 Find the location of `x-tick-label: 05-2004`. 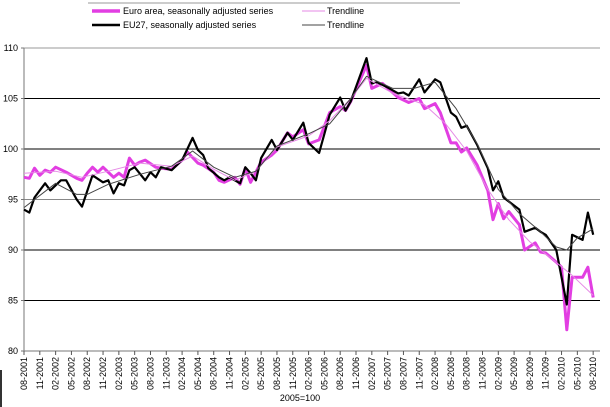

x-tick-label: 05-2004 is located at coordinates (198, 373).